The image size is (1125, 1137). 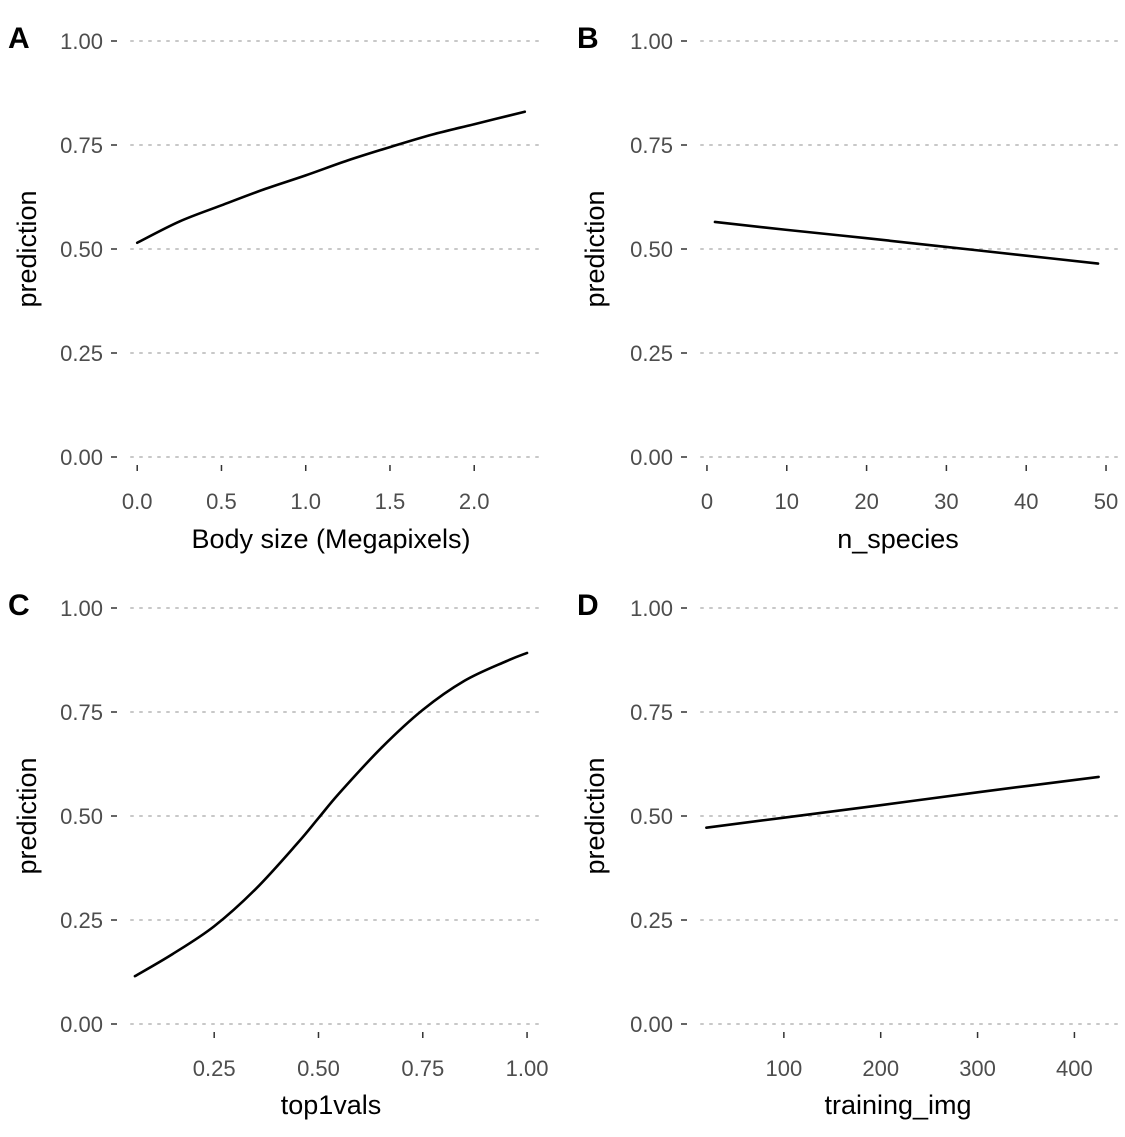 I want to click on x-tick-label: 0.0, so click(x=137, y=501).